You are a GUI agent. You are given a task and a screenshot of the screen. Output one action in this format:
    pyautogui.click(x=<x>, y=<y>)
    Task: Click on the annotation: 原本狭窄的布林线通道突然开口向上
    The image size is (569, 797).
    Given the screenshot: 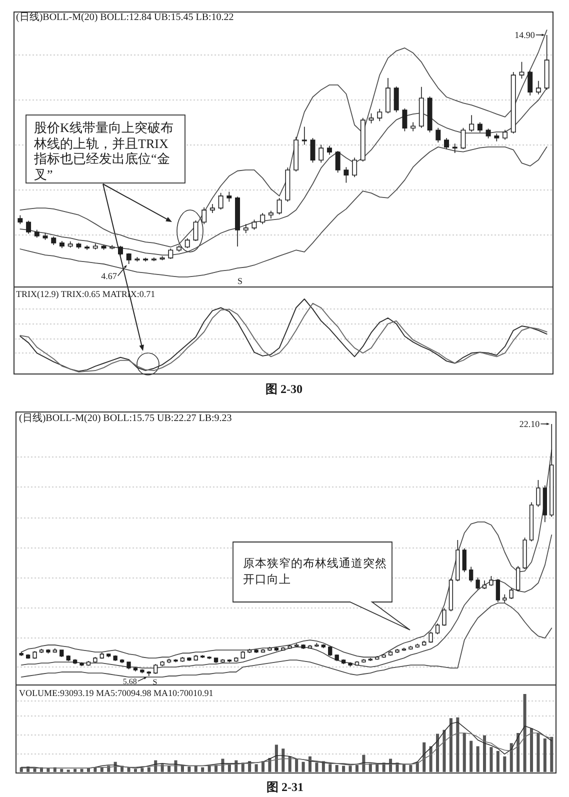 What is the action you would take?
    pyautogui.click(x=315, y=572)
    